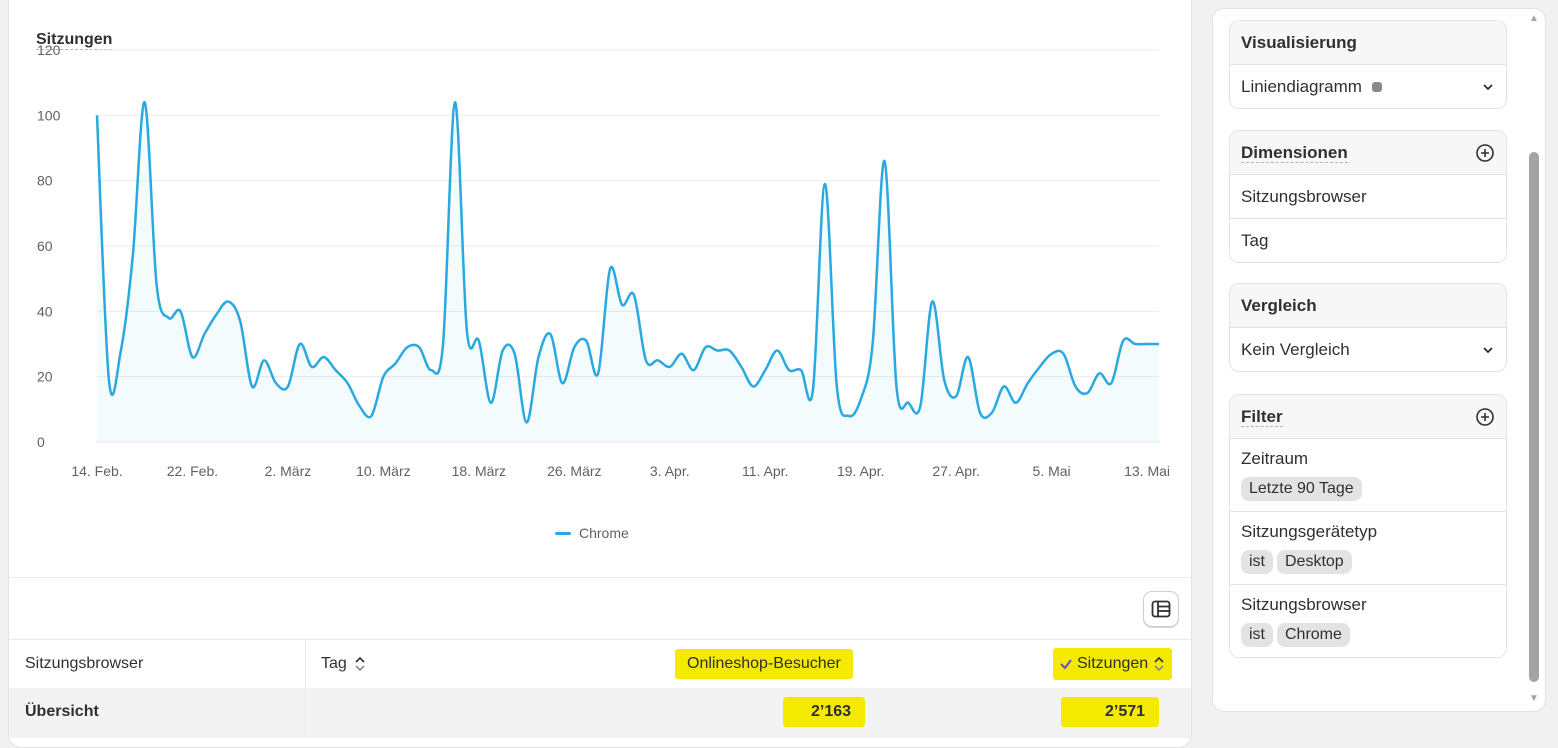 The height and width of the screenshot is (748, 1558). What do you see at coordinates (1368, 548) in the screenshot?
I see `filter-item-sitzungsgeraetetyp: Sitzungsgerätetyp ist Desktop` at bounding box center [1368, 548].